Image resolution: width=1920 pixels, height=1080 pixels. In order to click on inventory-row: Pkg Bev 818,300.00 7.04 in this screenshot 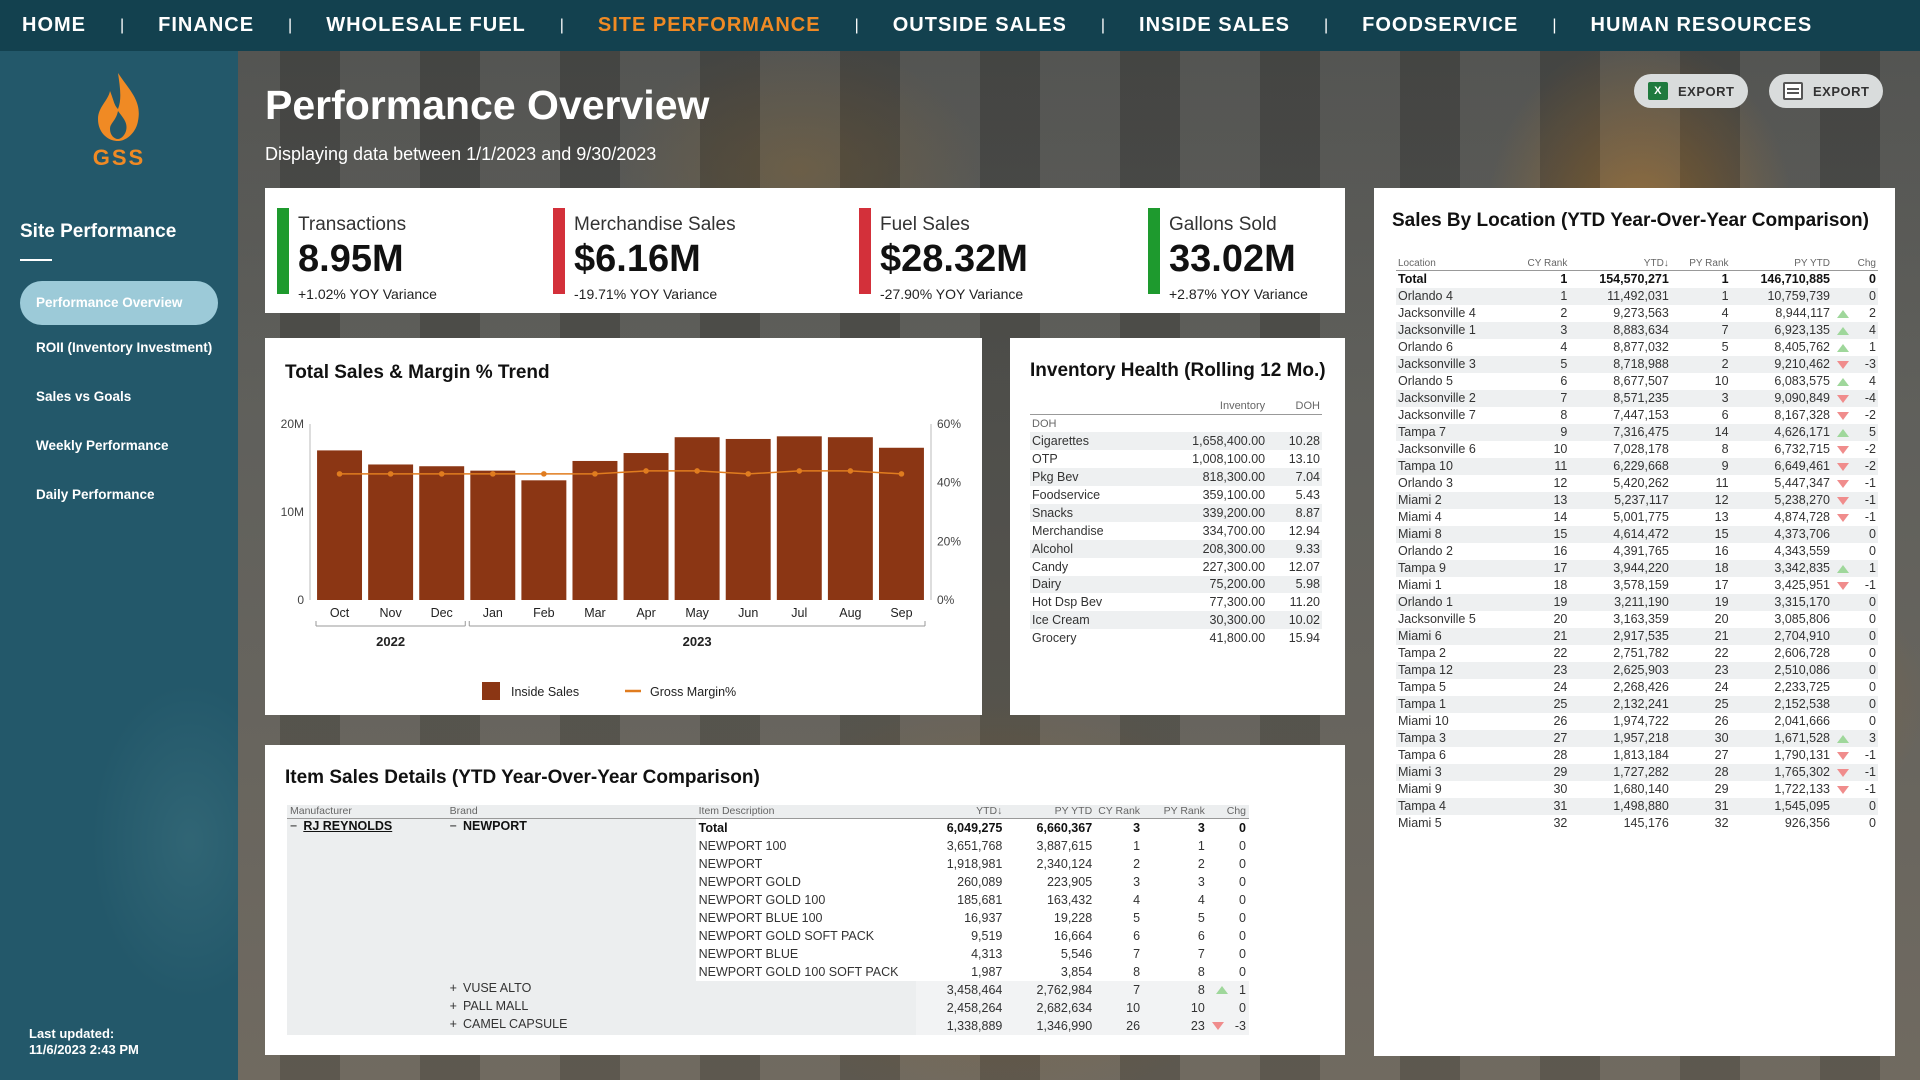, I will do `click(1176, 477)`.